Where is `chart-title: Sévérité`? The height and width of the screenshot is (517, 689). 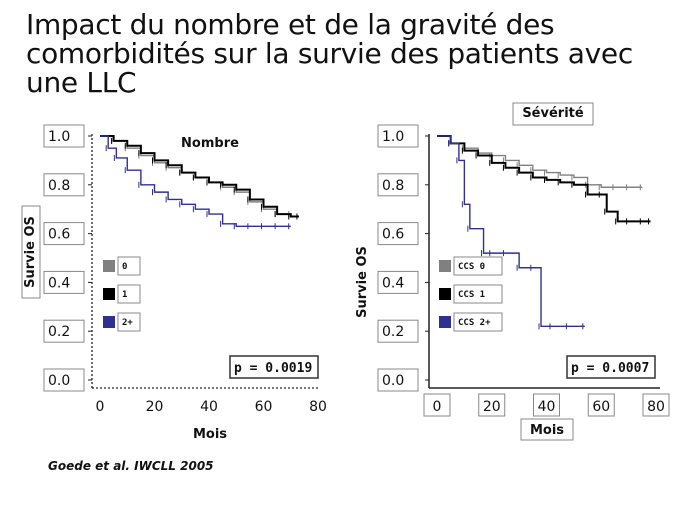 chart-title: Sévérité is located at coordinates (553, 113).